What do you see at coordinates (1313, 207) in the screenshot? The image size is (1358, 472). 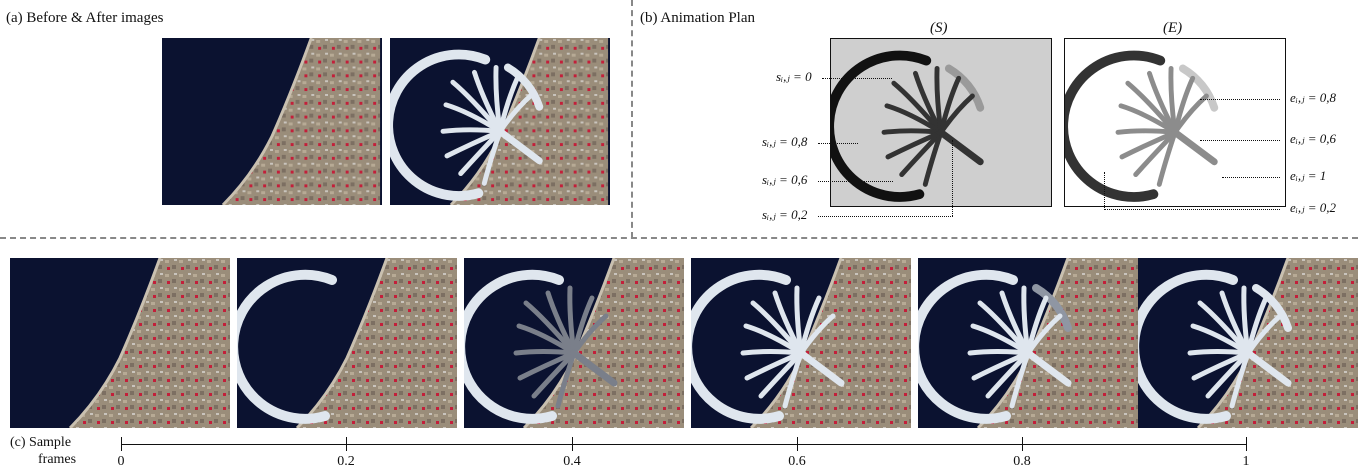 I see `end-annotation-3: eᵢ,ⱼ = 0,2` at bounding box center [1313, 207].